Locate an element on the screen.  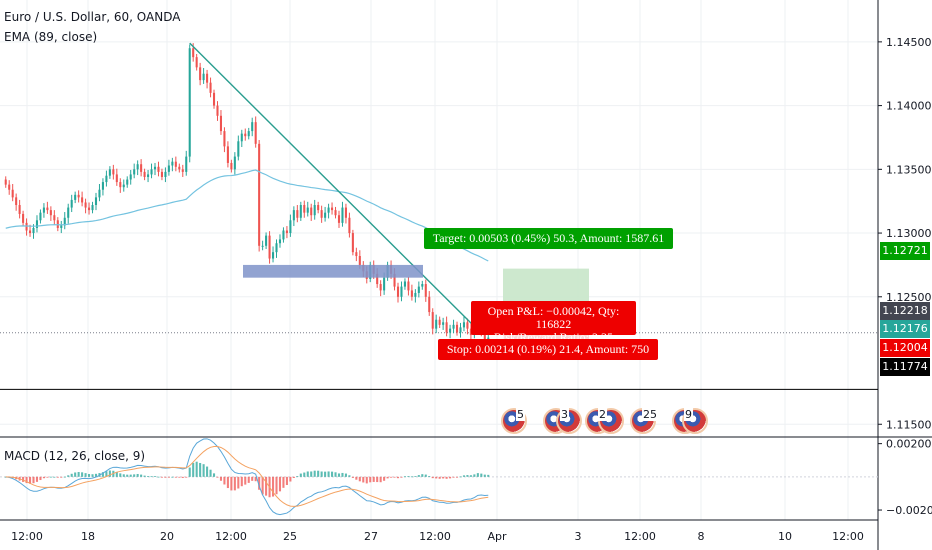
support-zone is located at coordinates (333, 271).